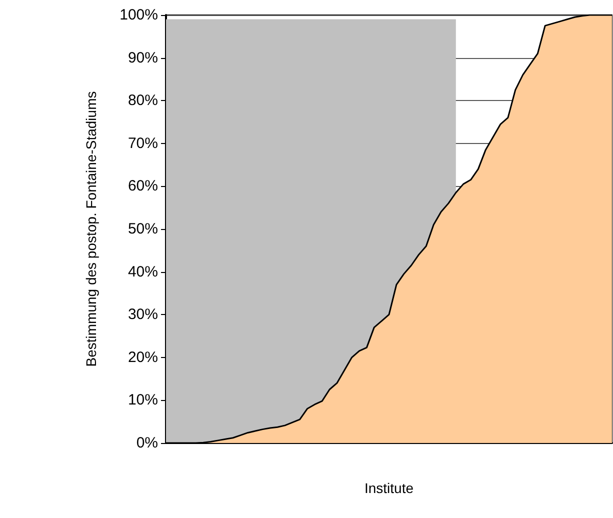  What do you see at coordinates (389, 488) in the screenshot?
I see `x-axis-title: Institute` at bounding box center [389, 488].